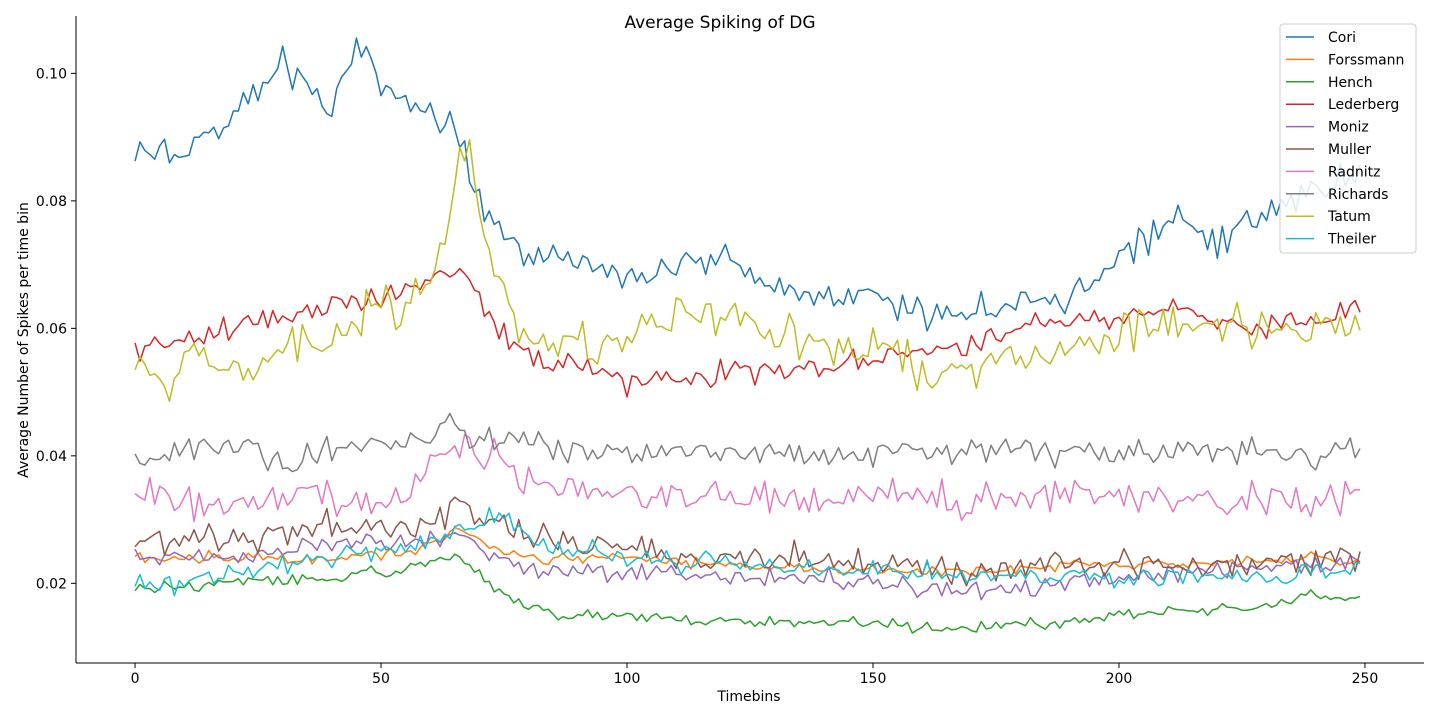  I want to click on legend-label: Cori, so click(1342, 38).